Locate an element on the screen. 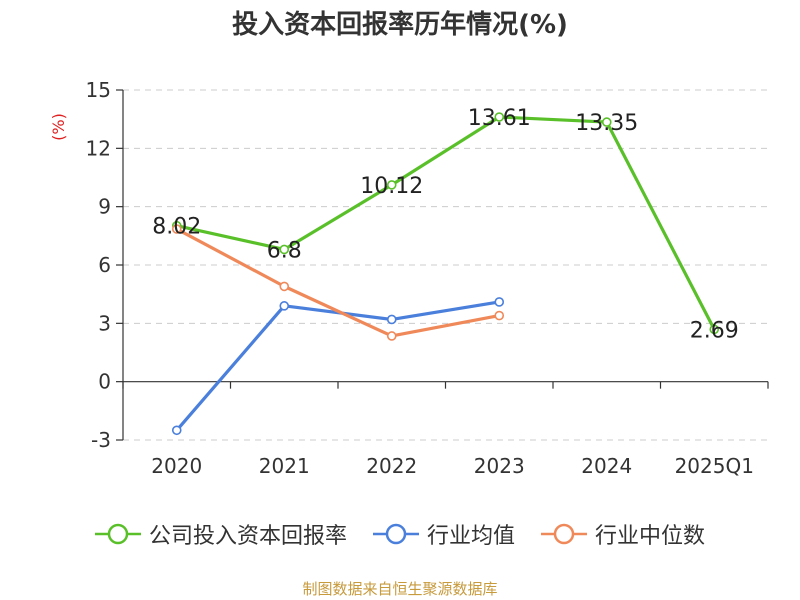 Image resolution: width=800 pixels, height=600 pixels. x-tick-label: 2024 is located at coordinates (606, 466).